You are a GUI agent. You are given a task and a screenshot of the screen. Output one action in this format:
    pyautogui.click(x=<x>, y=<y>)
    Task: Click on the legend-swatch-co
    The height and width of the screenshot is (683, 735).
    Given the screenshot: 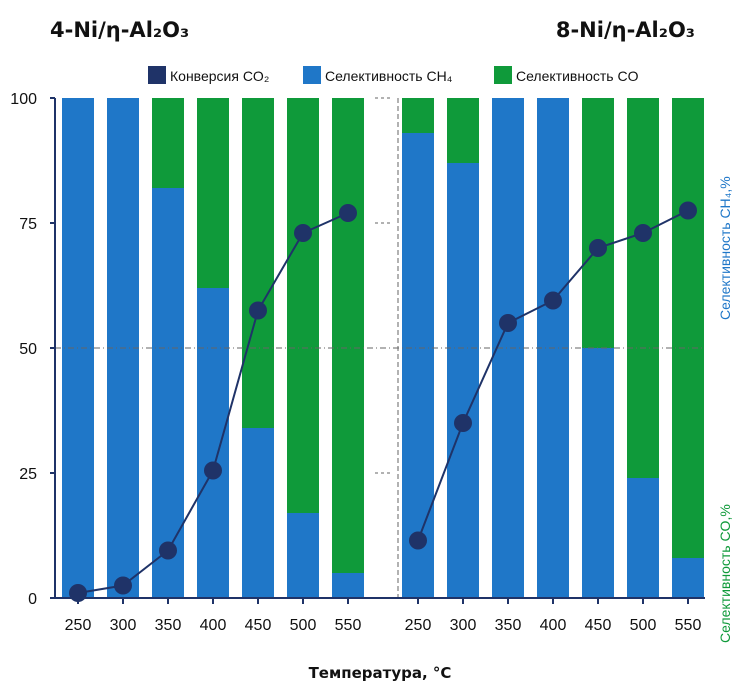 What is the action you would take?
    pyautogui.click(x=503, y=75)
    